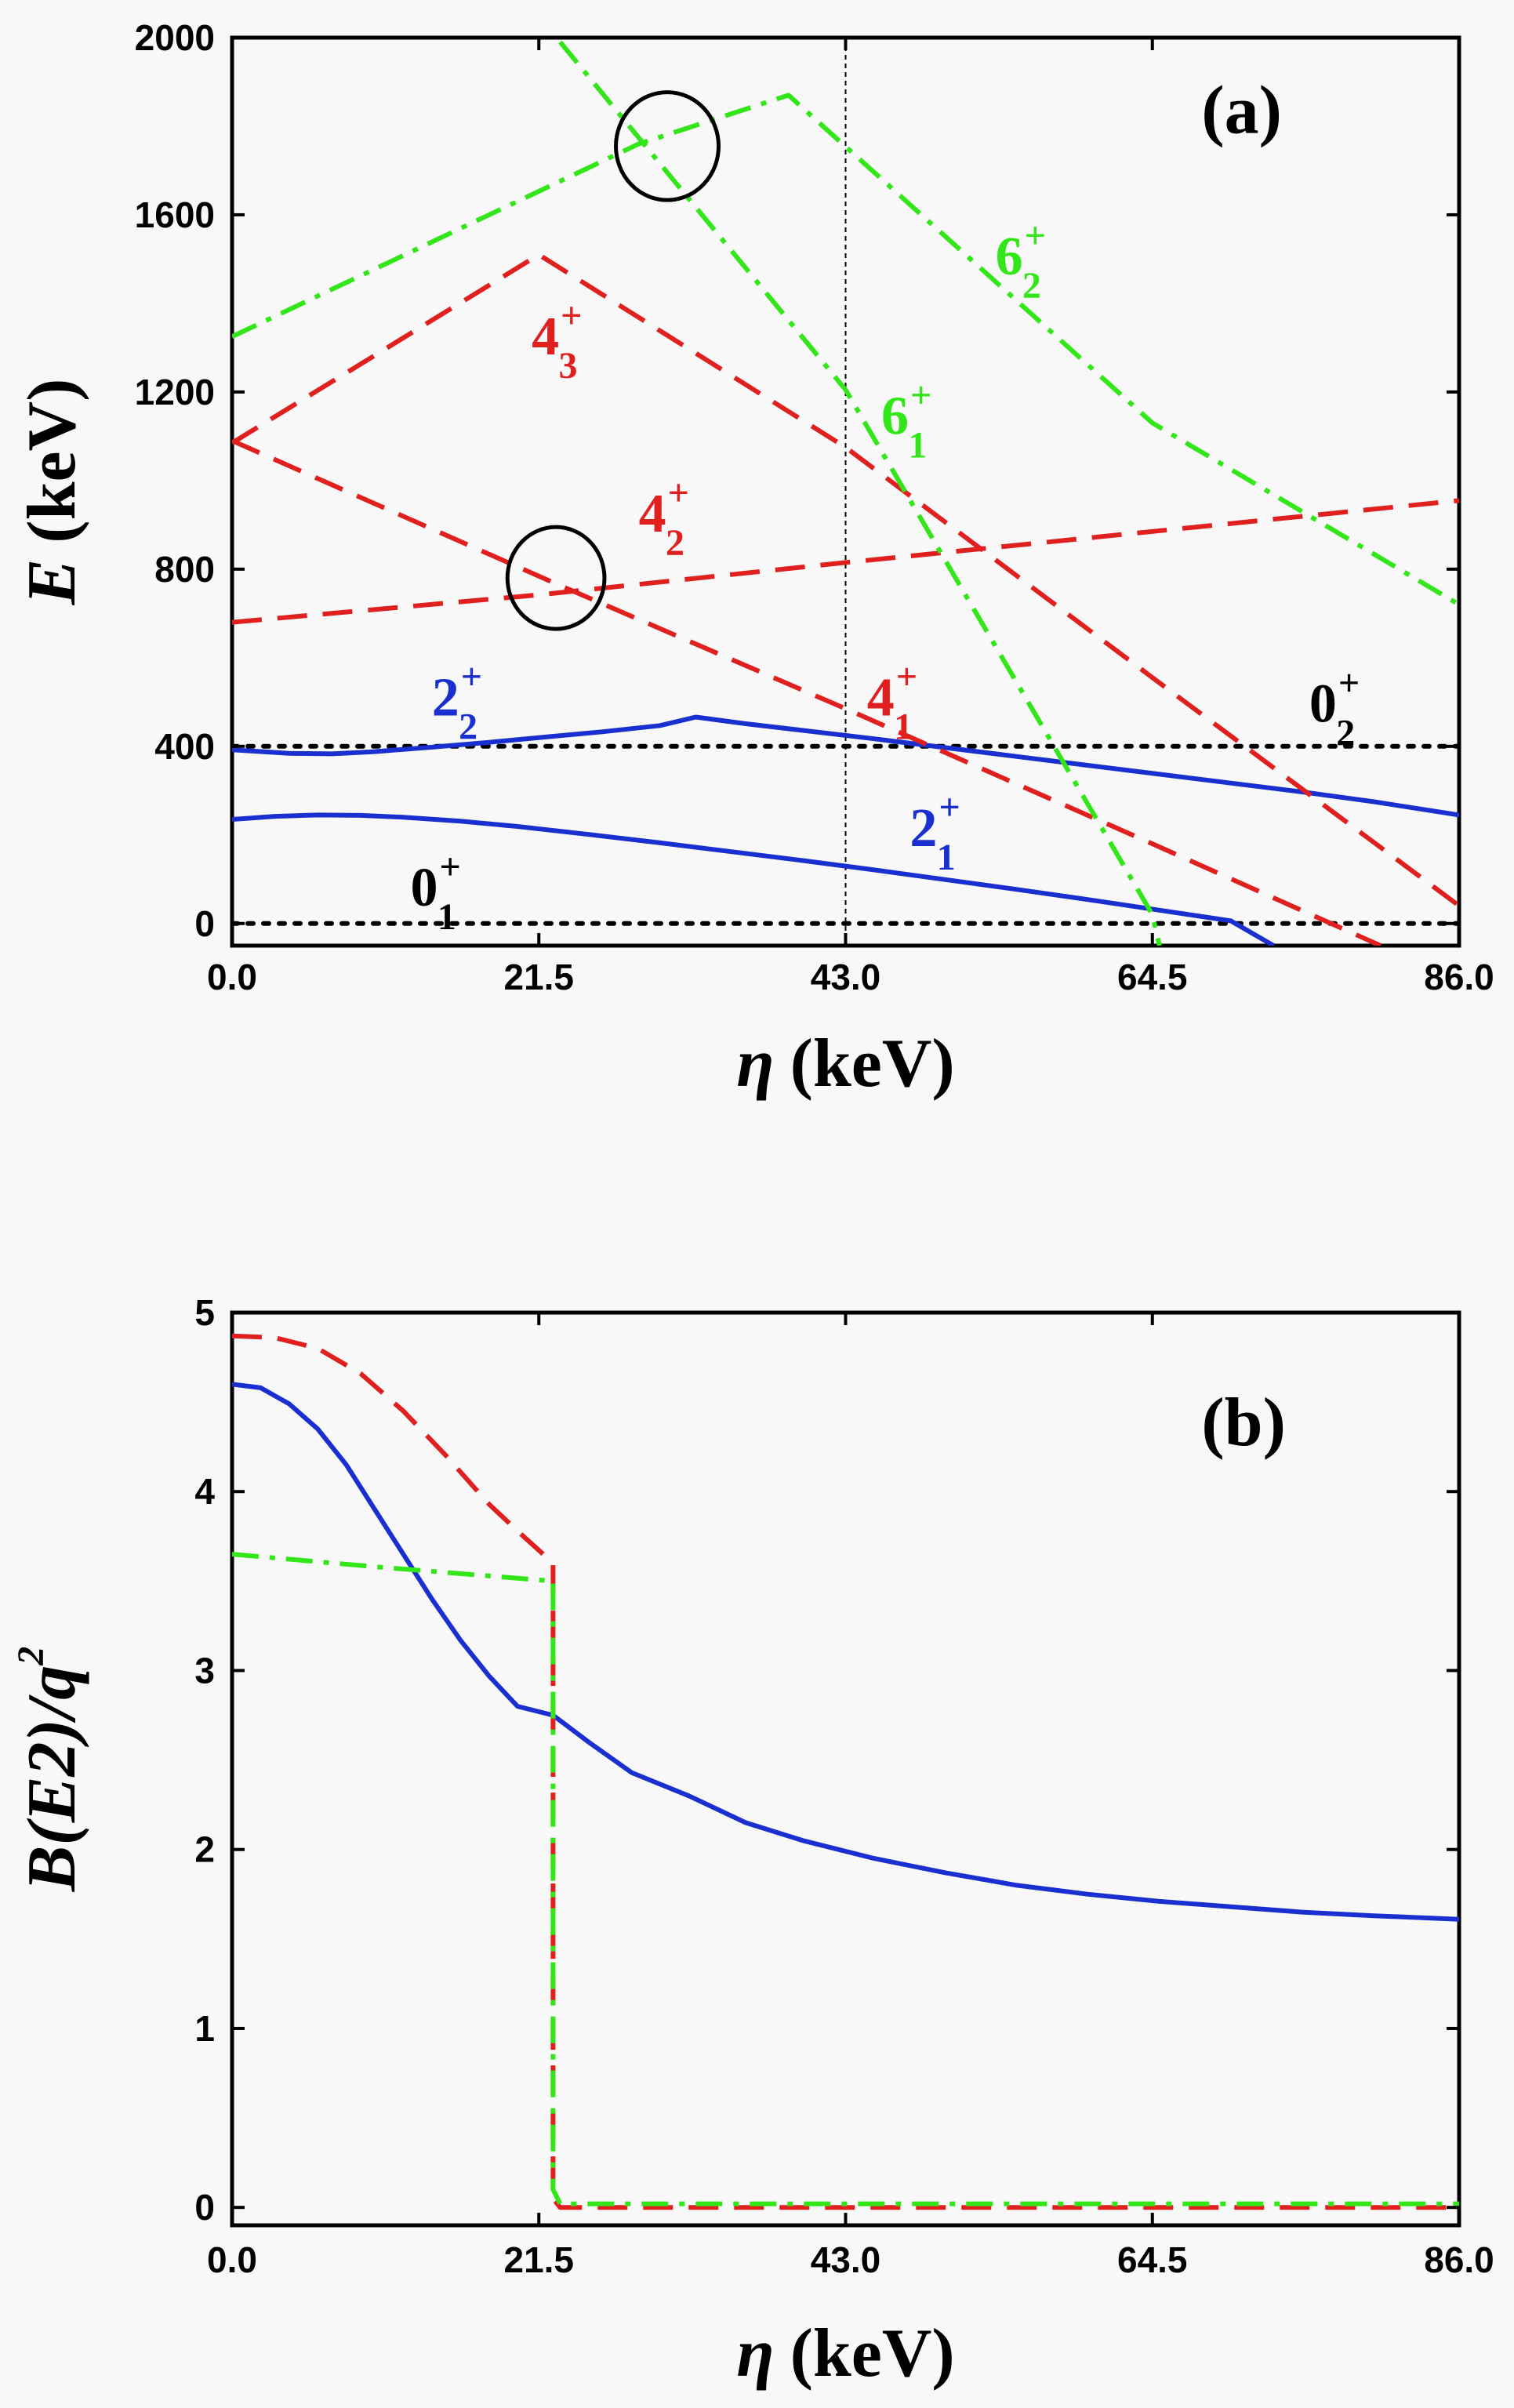 The height and width of the screenshot is (2408, 1514). What do you see at coordinates (664, 518) in the screenshot?
I see `state-label-4-2: 4+ 2` at bounding box center [664, 518].